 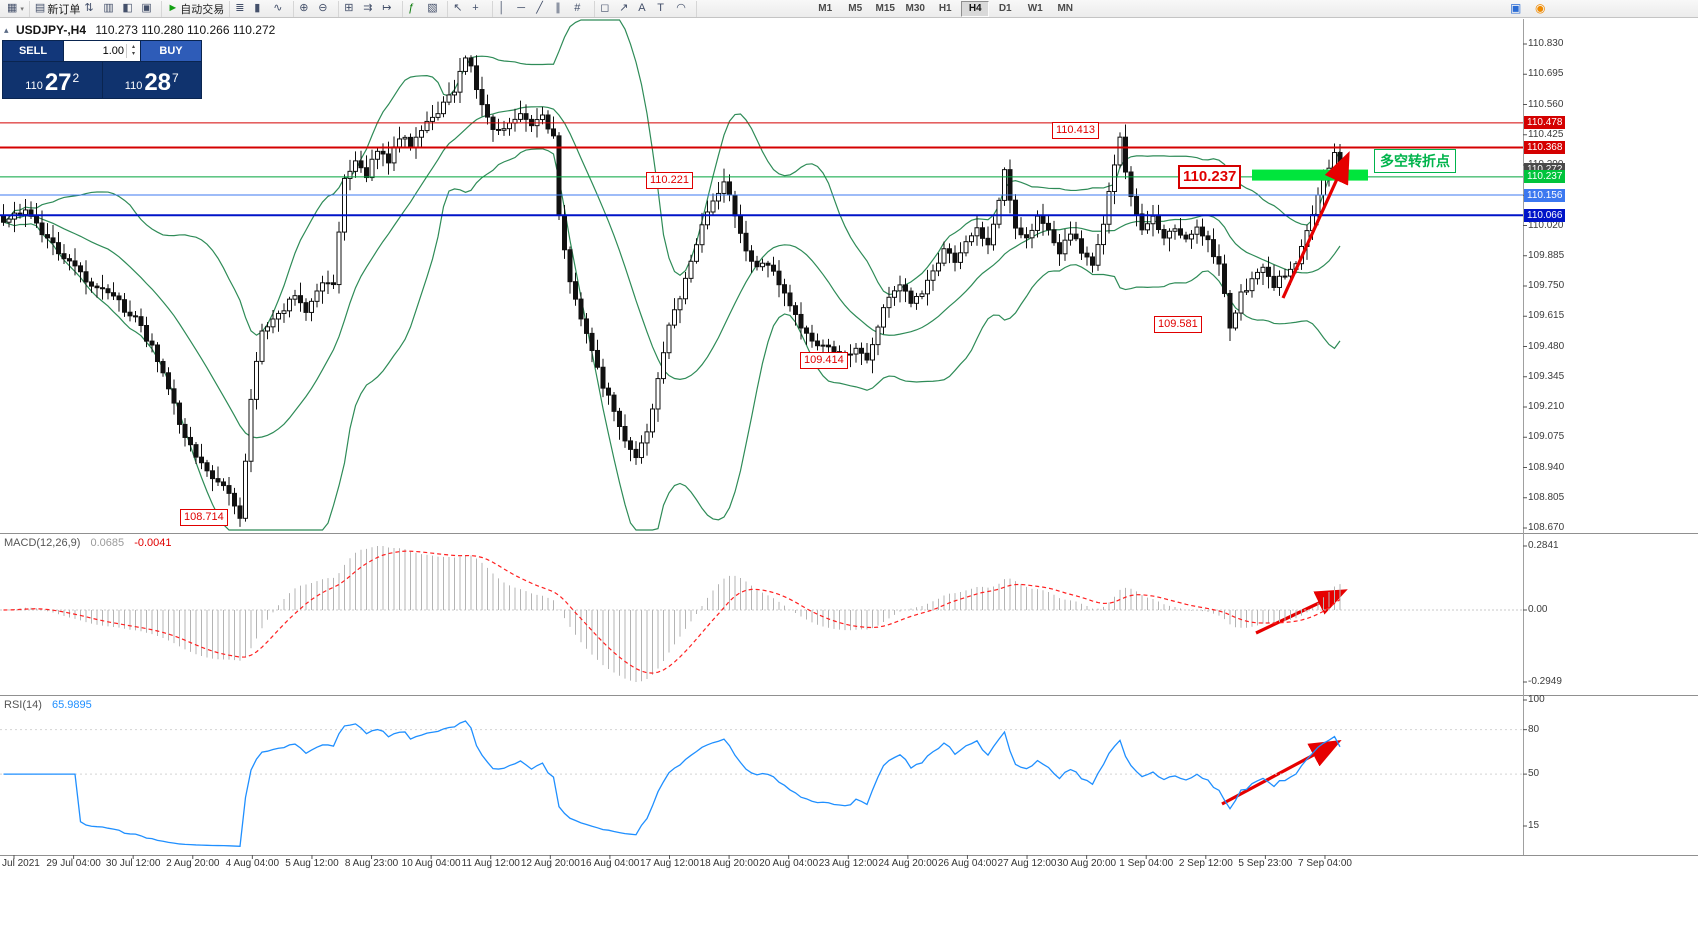 I want to click on timeframe-mn: MN, so click(x=1065, y=8).